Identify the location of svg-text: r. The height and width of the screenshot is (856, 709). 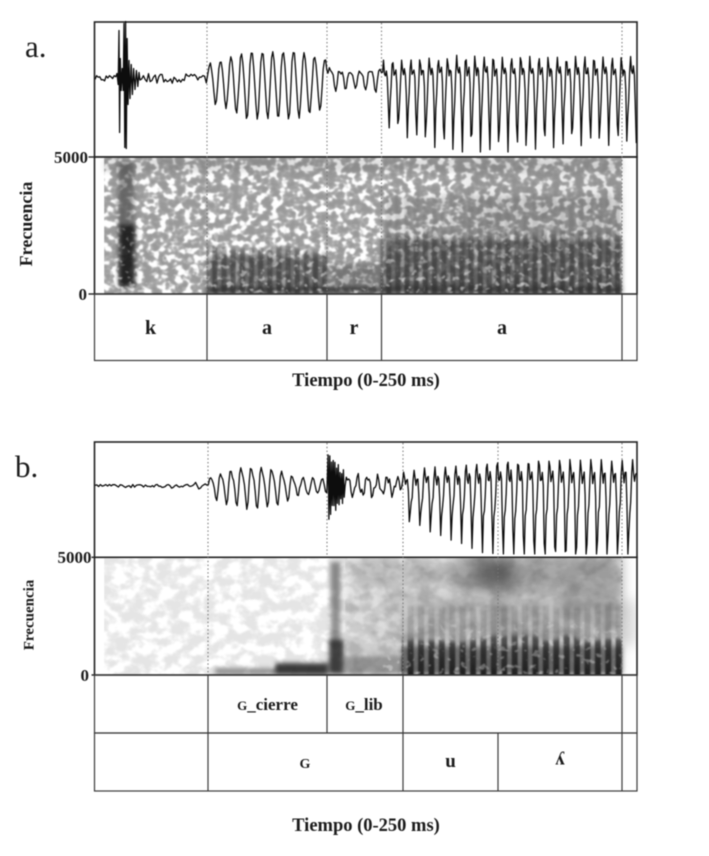
(354, 328).